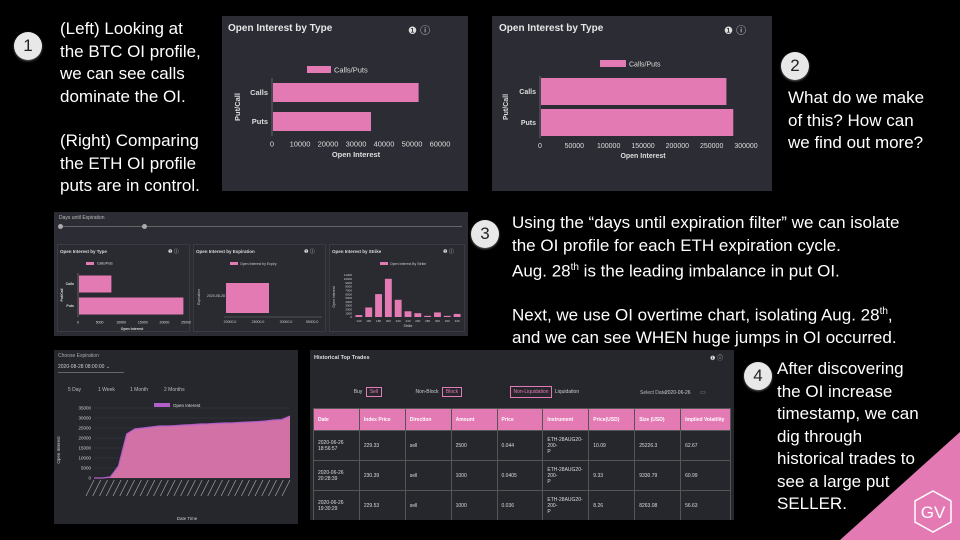 Image resolution: width=960 pixels, height=540 pixels. I want to click on range-1-month: 1 Month, so click(139, 390).